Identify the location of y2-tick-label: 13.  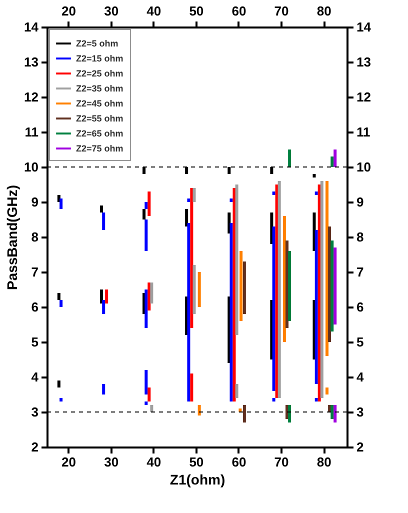
(363, 62).